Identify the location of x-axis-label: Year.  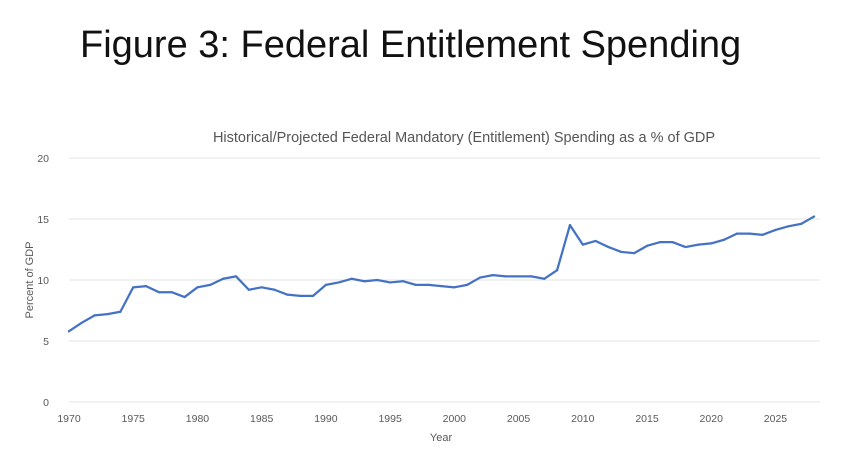
(441, 438).